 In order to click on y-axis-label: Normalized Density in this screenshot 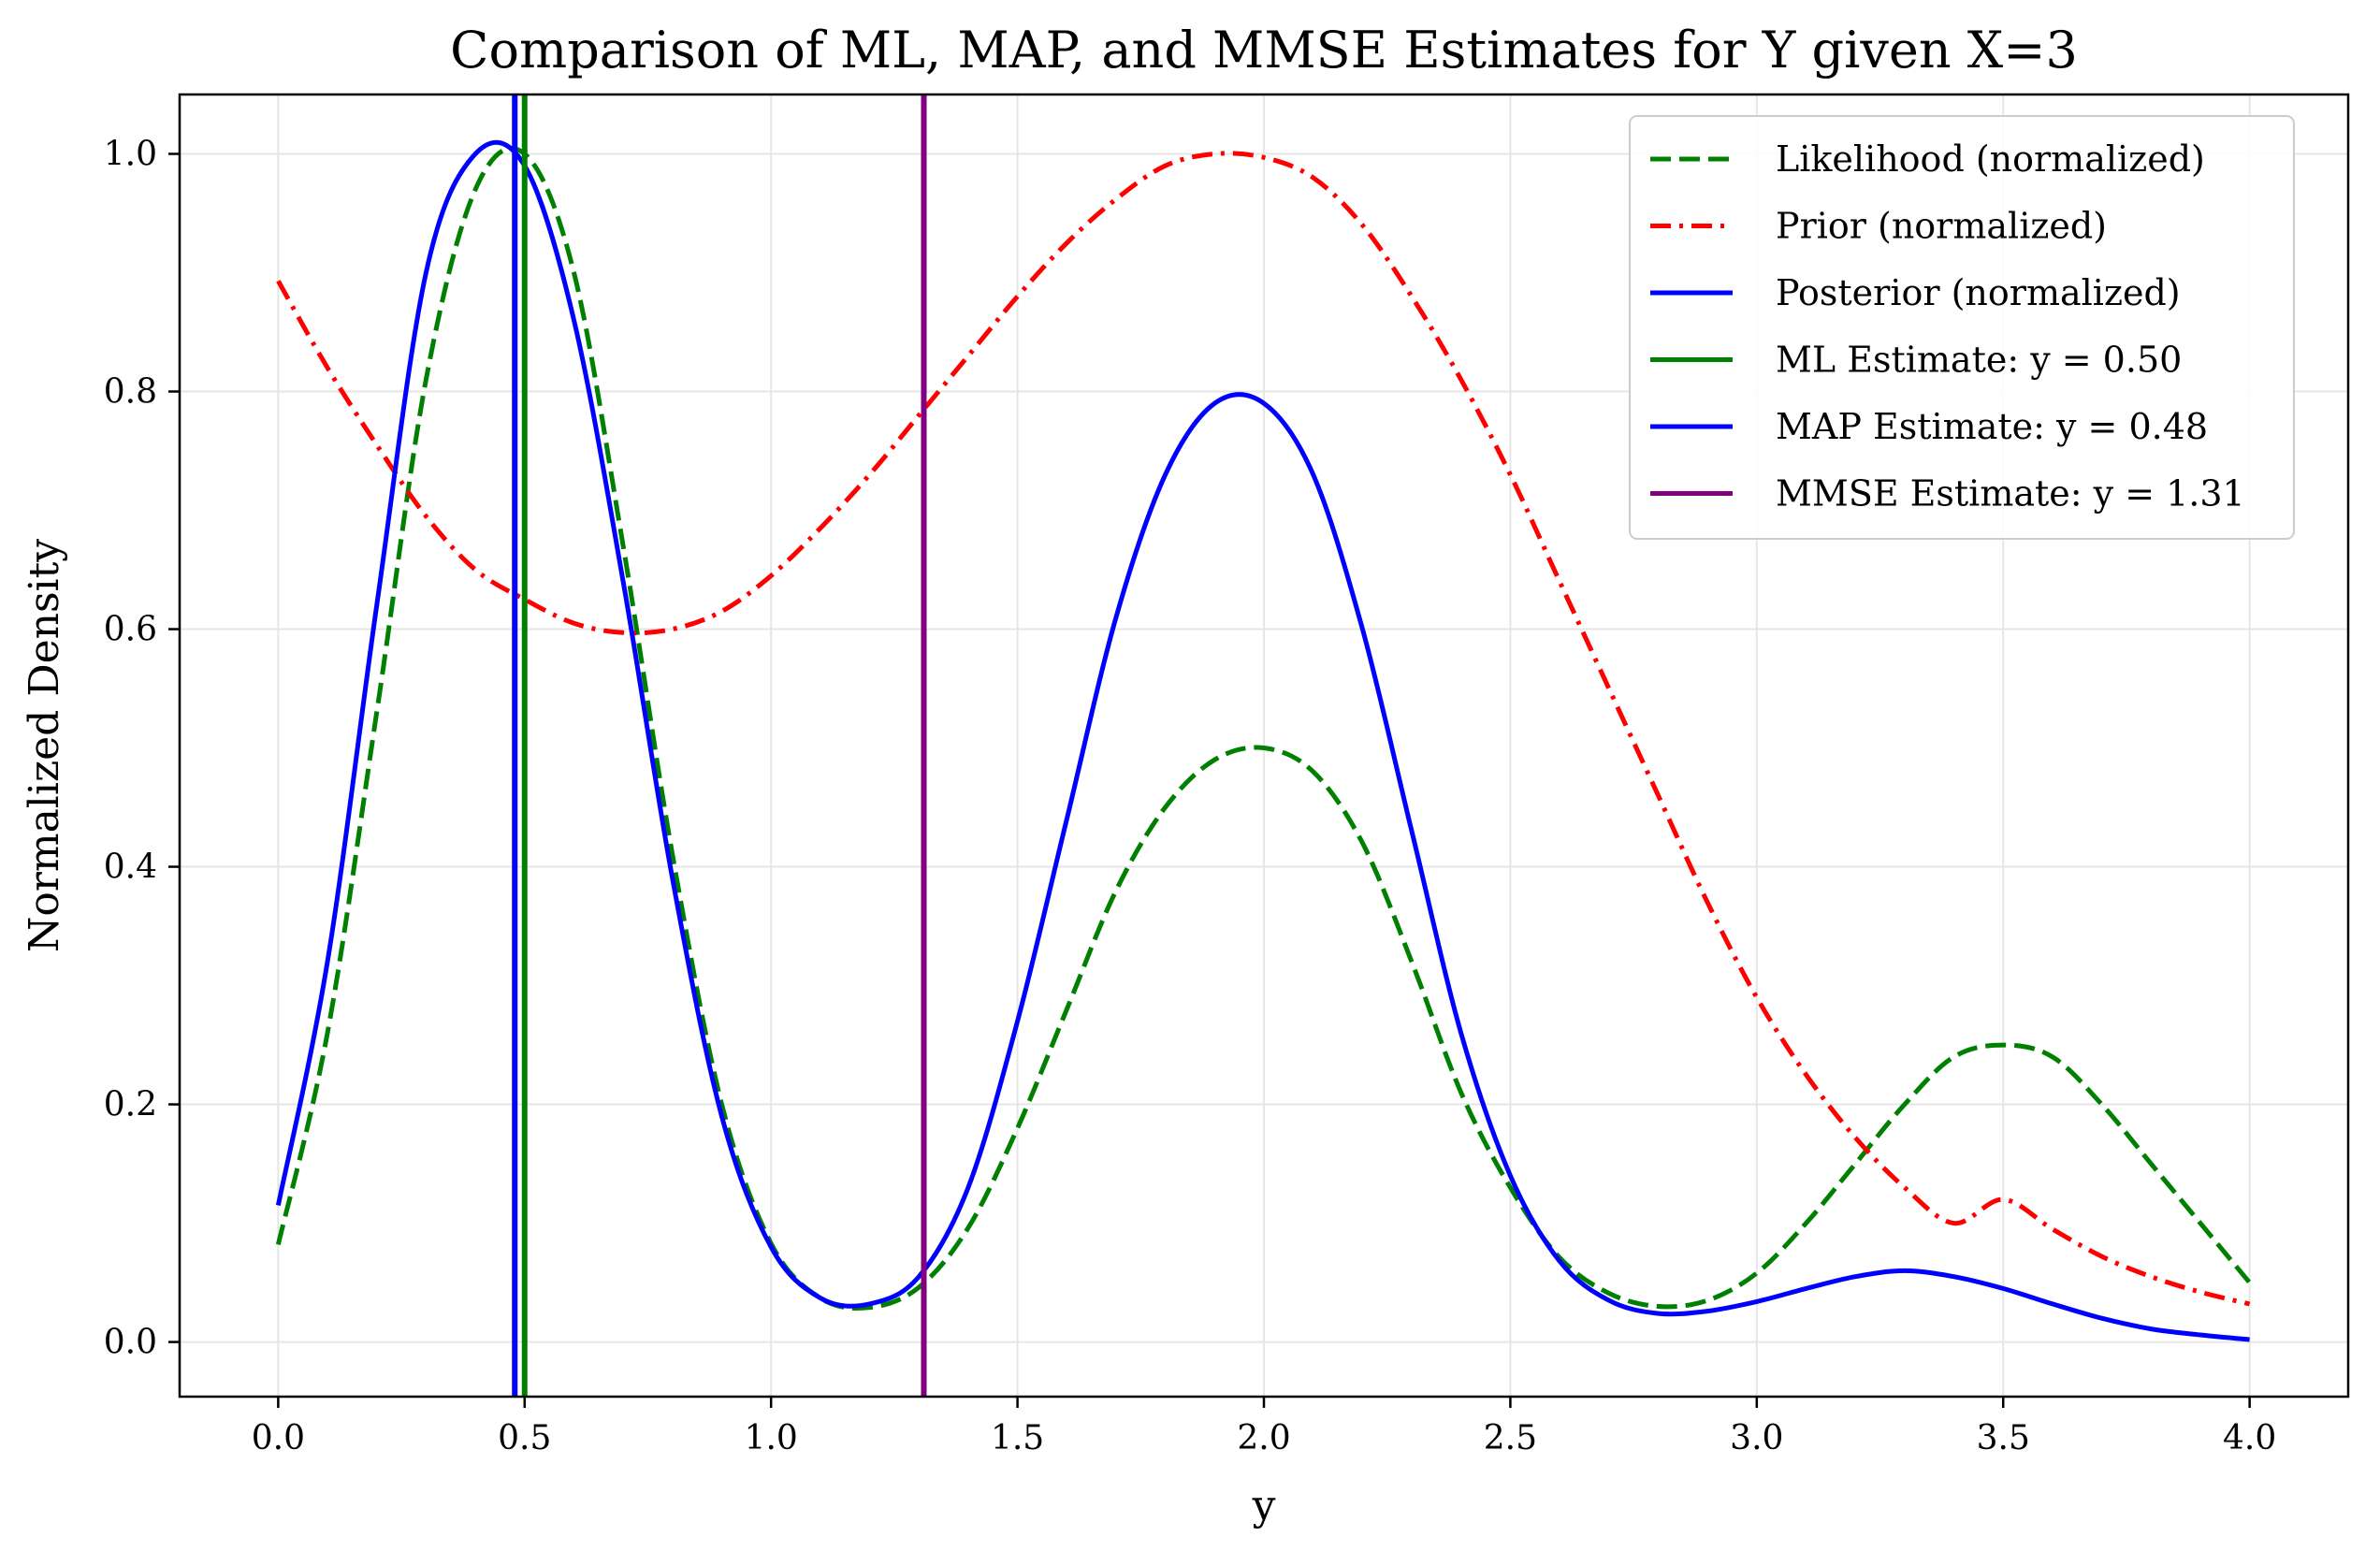, I will do `click(44, 745)`.